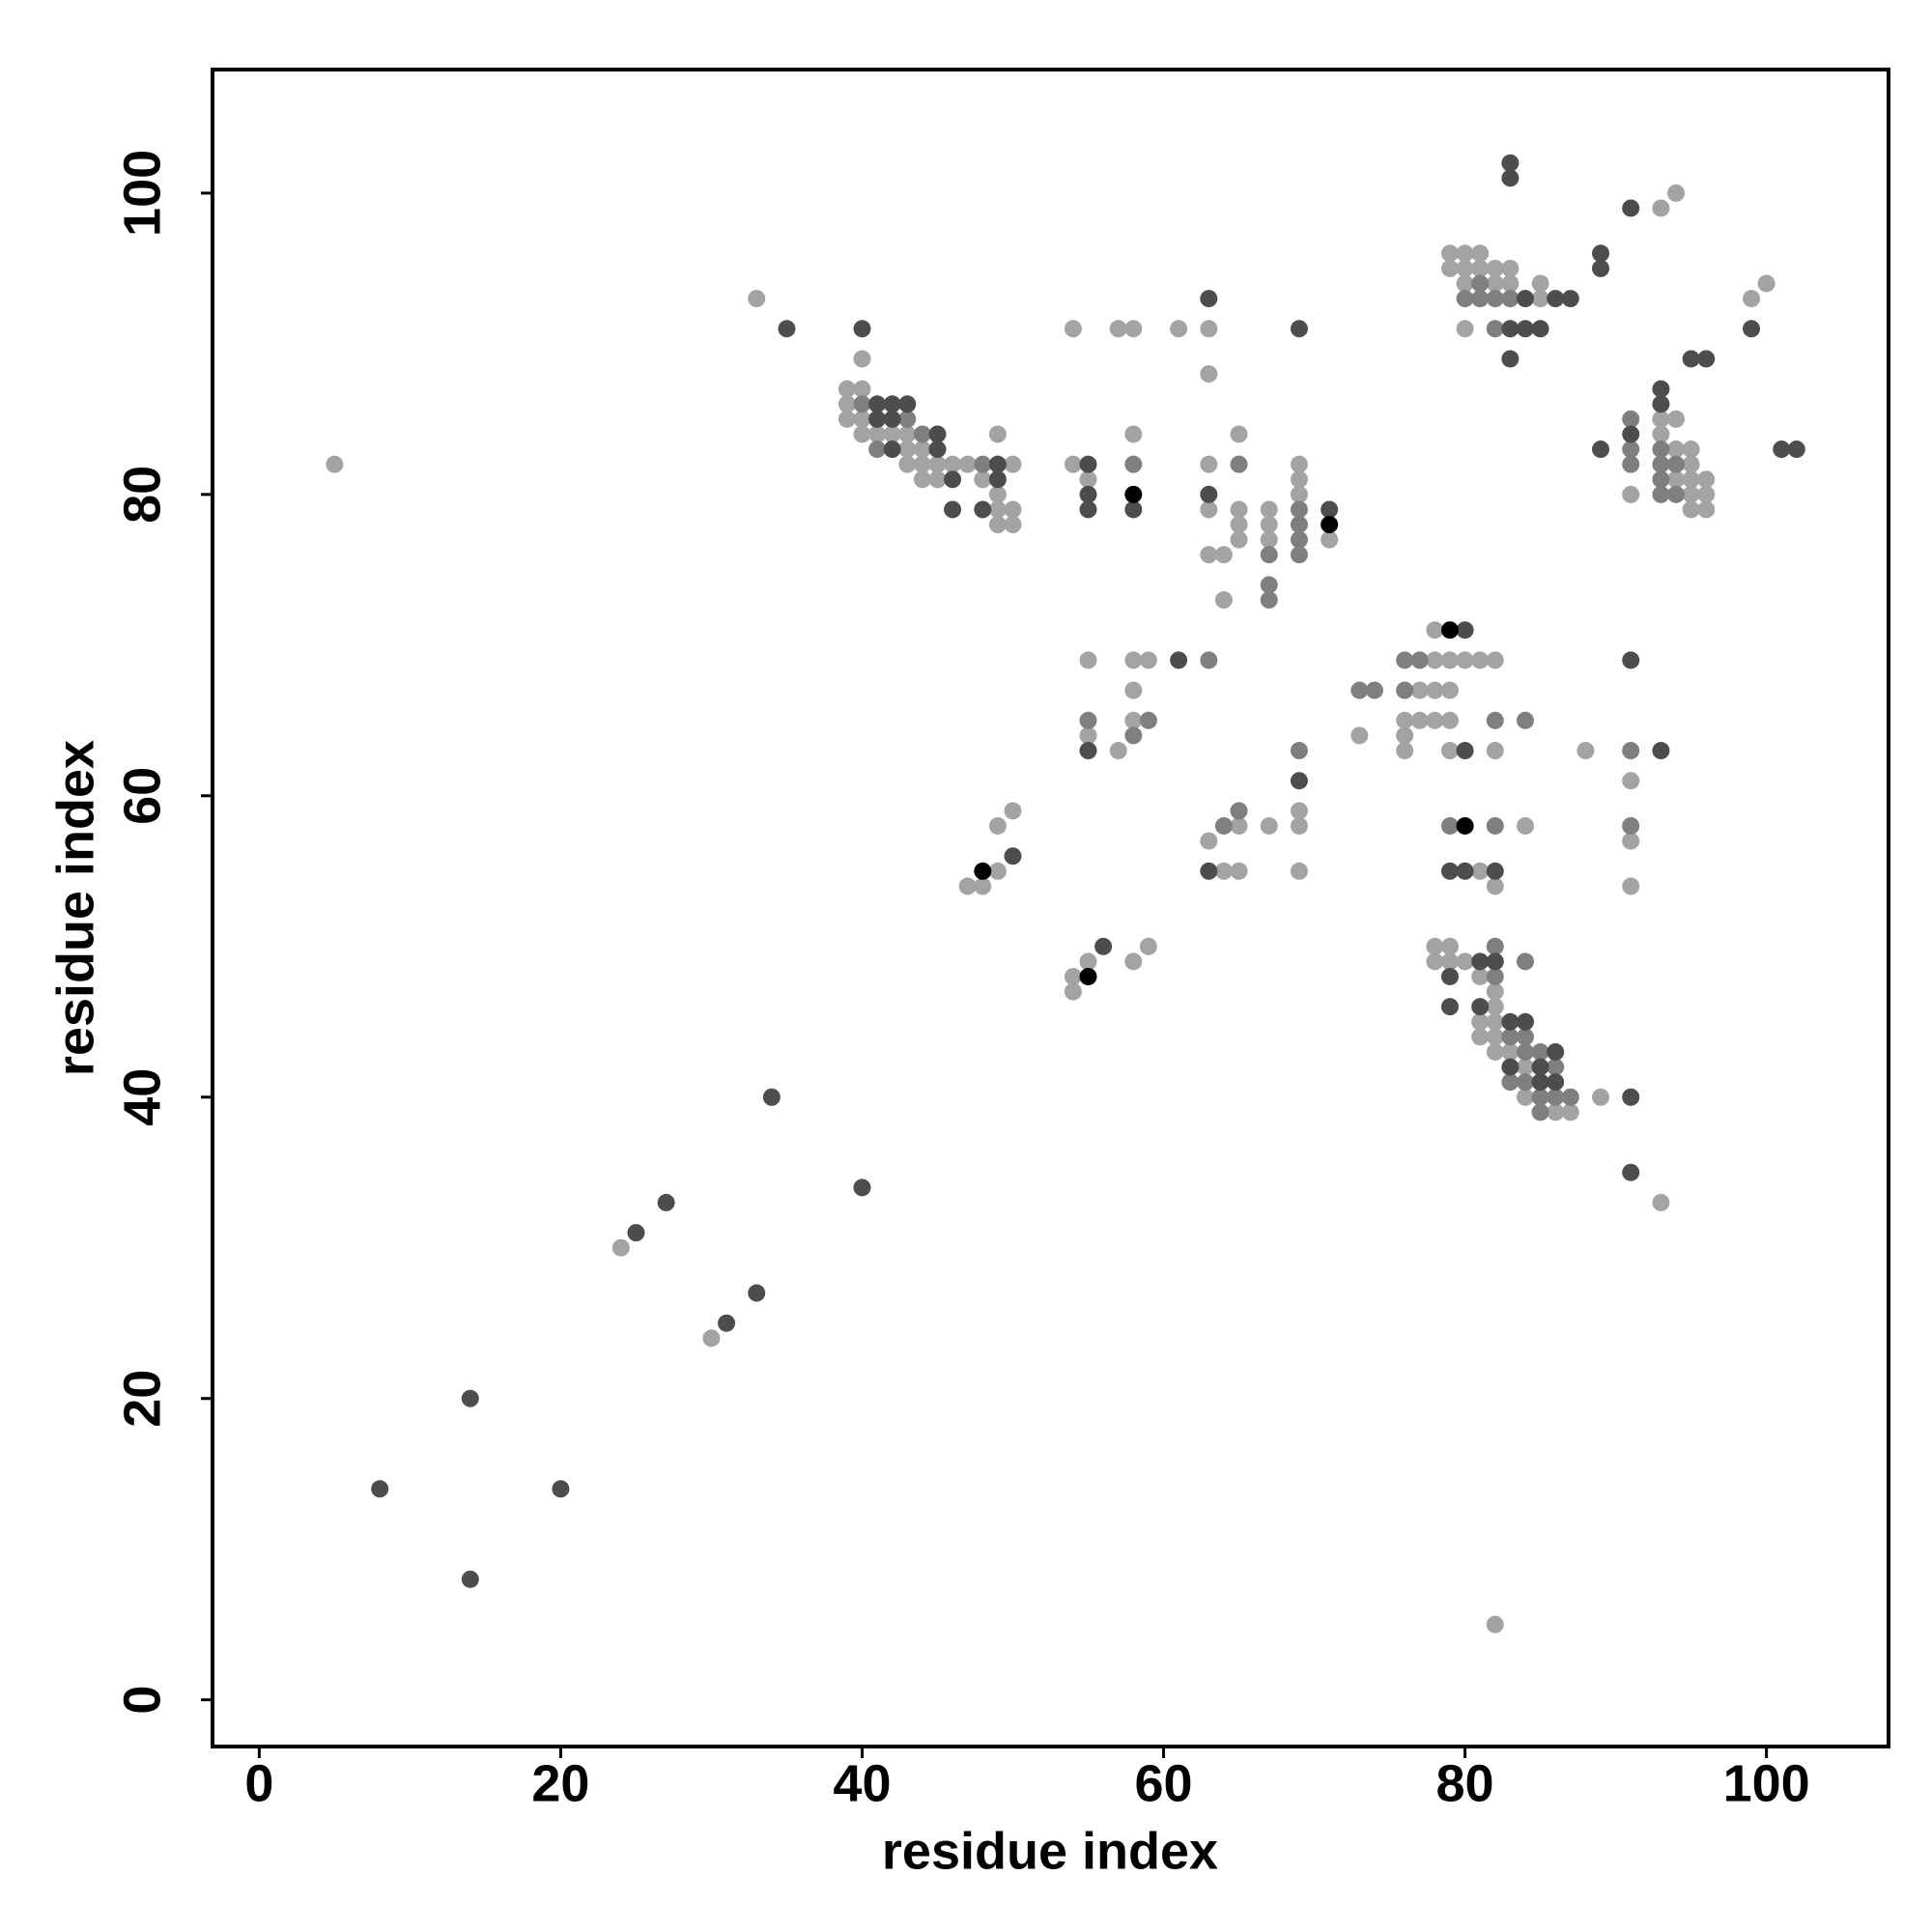 The width and height of the screenshot is (1932, 1932). Describe the element at coordinates (1465, 1783) in the screenshot. I see `x-tick-label: 80` at that location.